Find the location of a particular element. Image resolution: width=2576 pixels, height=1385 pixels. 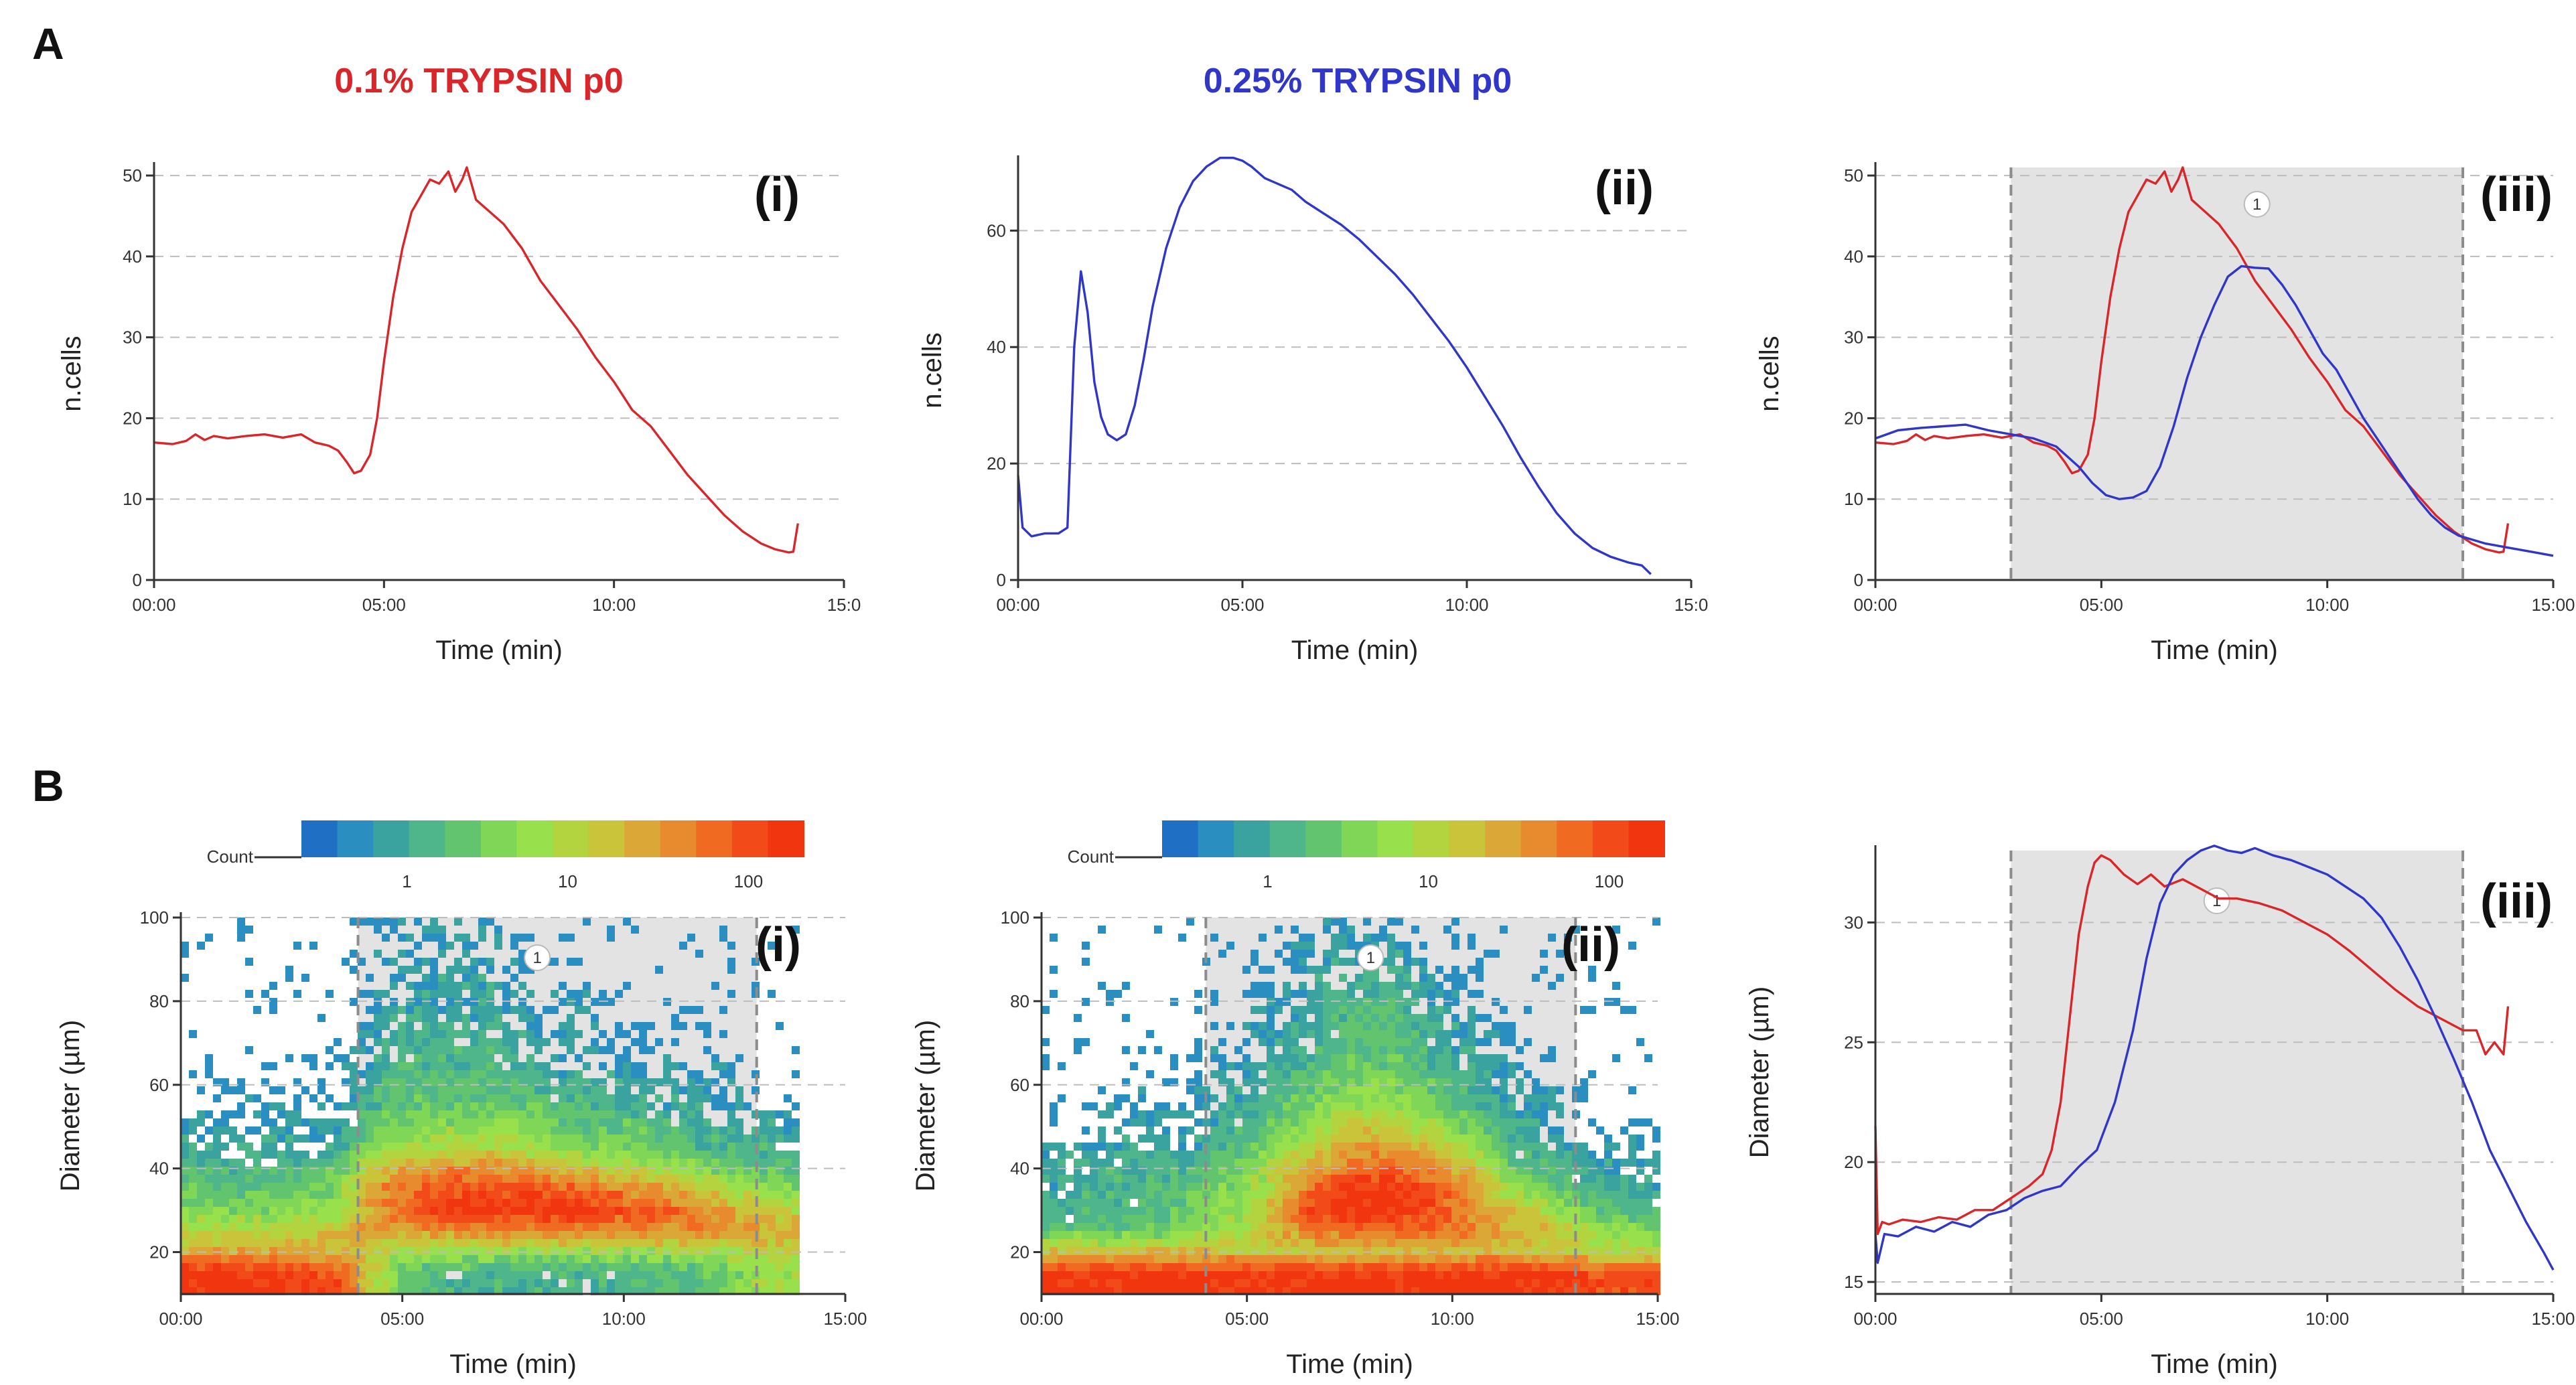

condition-title-blue: 0.25% TRYPSIN p0 is located at coordinates (1358, 81).